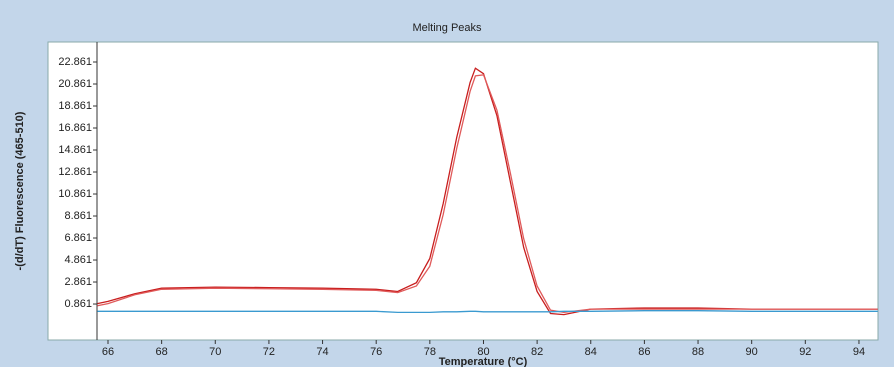 The image size is (894, 367). I want to click on y-tick-label: 8.861, so click(78, 216).